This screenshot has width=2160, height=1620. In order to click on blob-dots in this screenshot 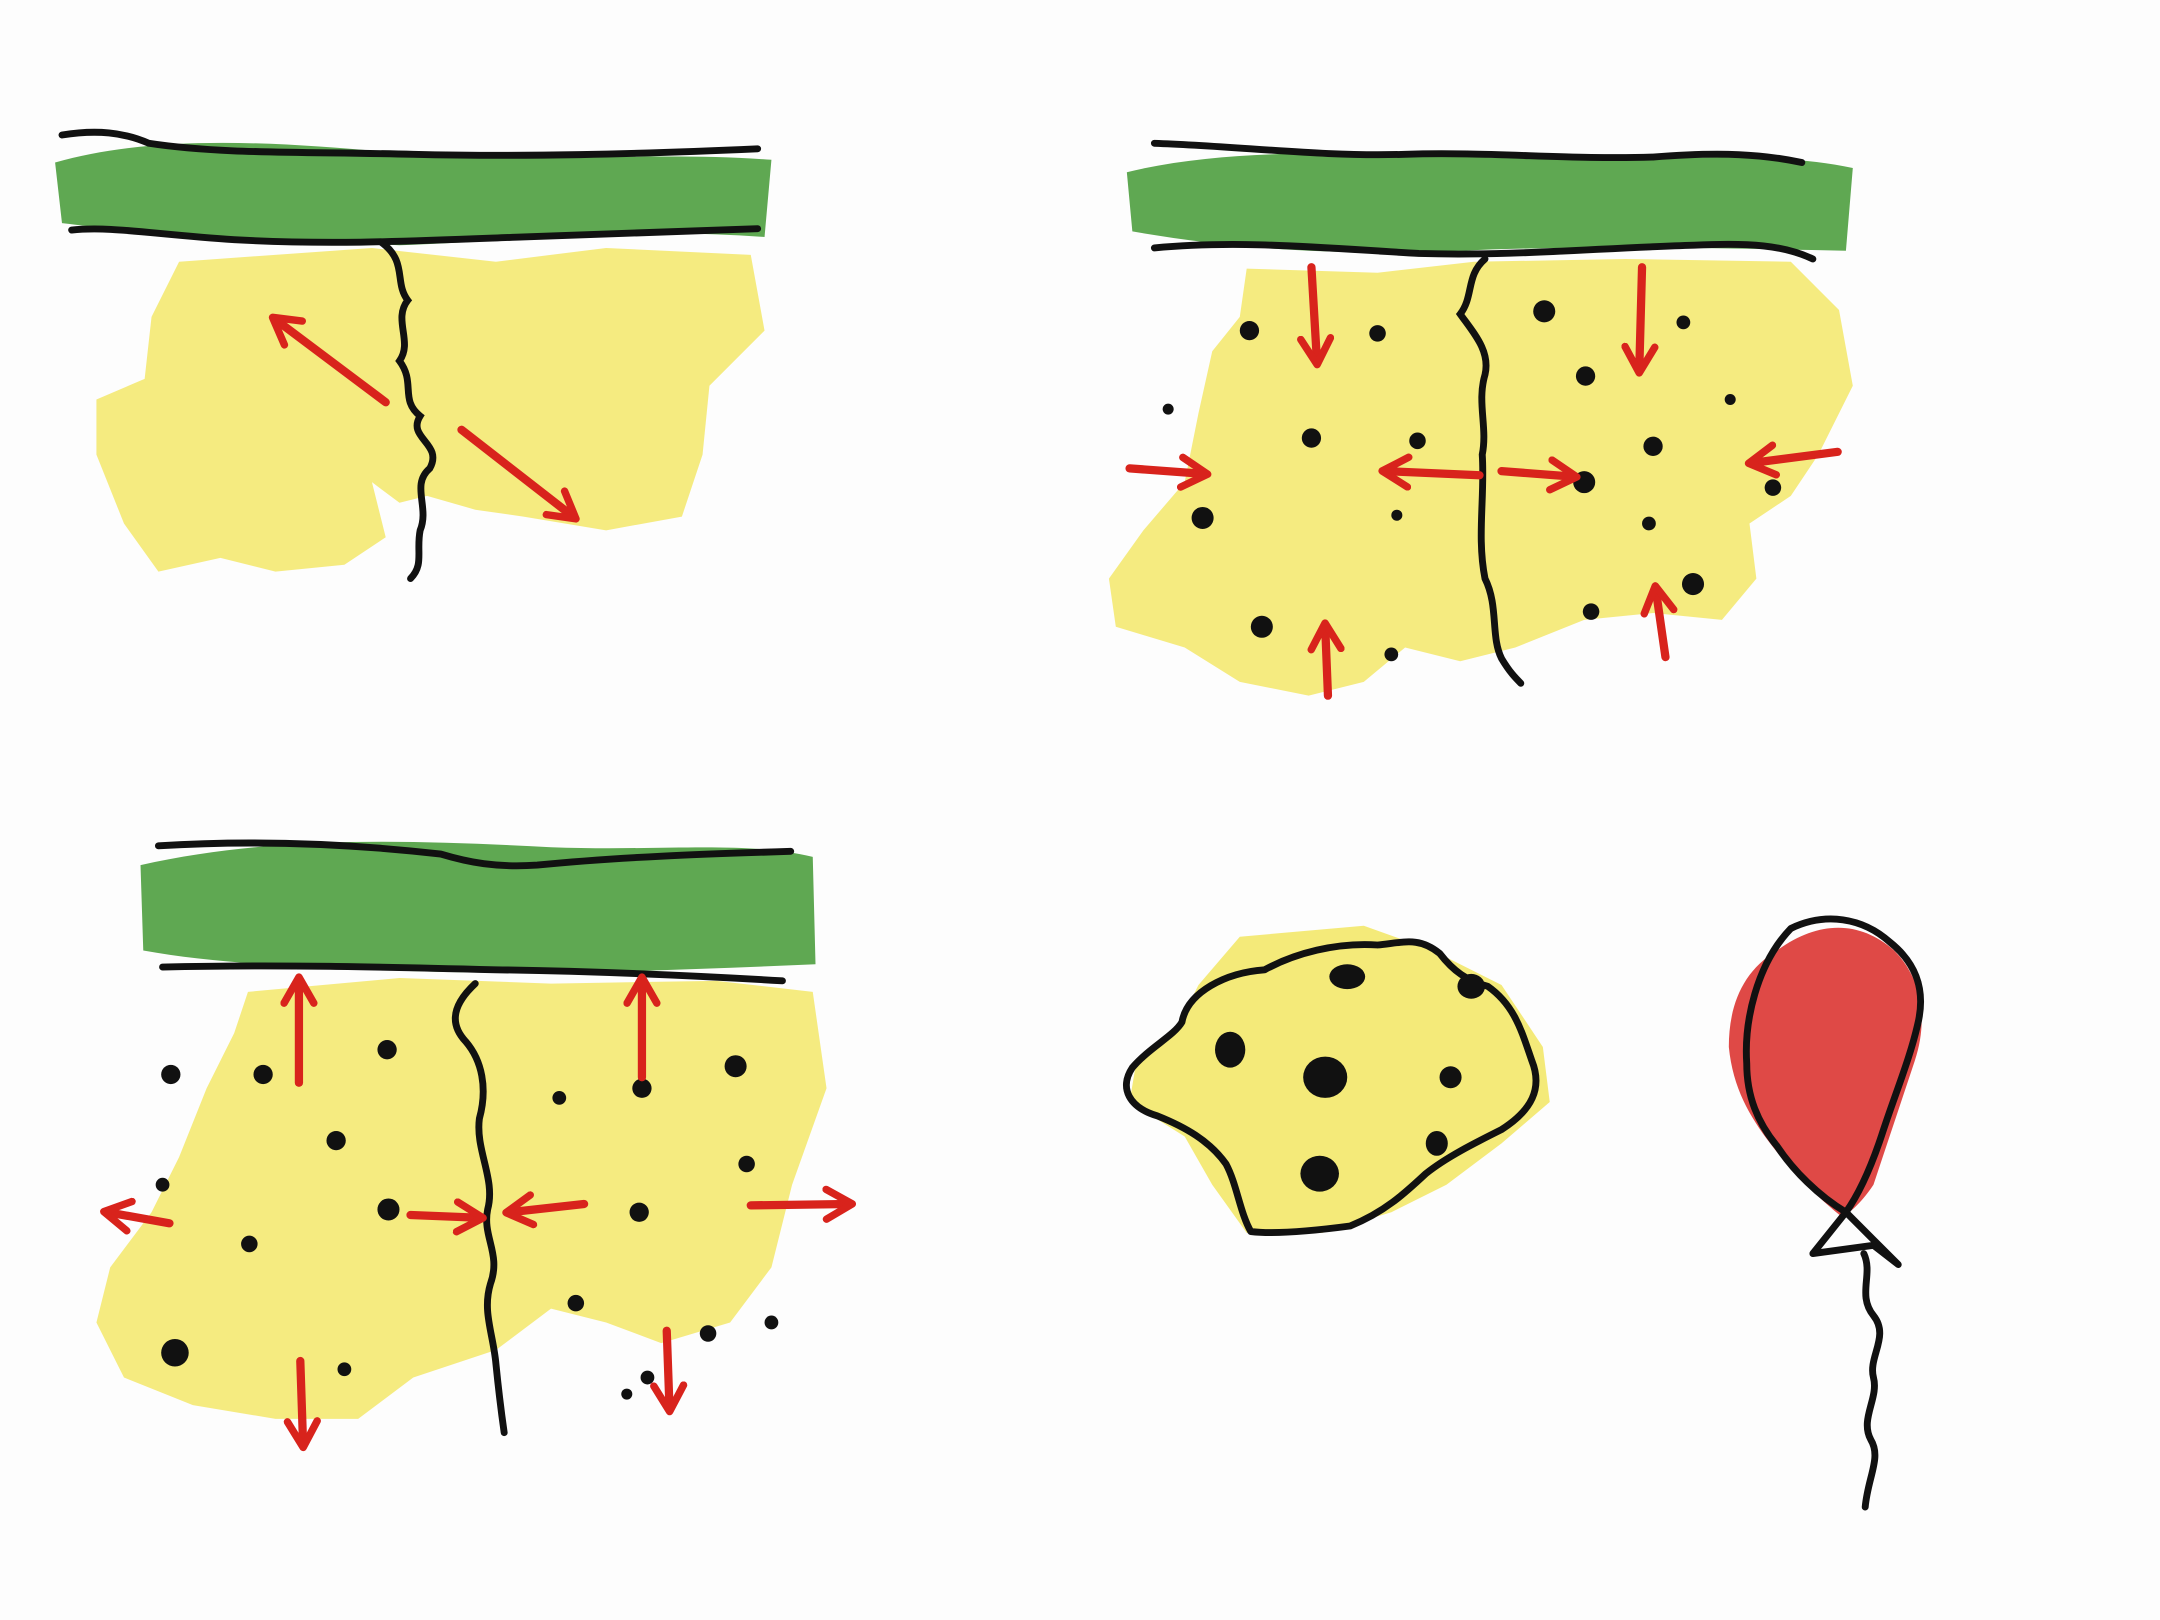, I will do `click(1350, 1078)`.